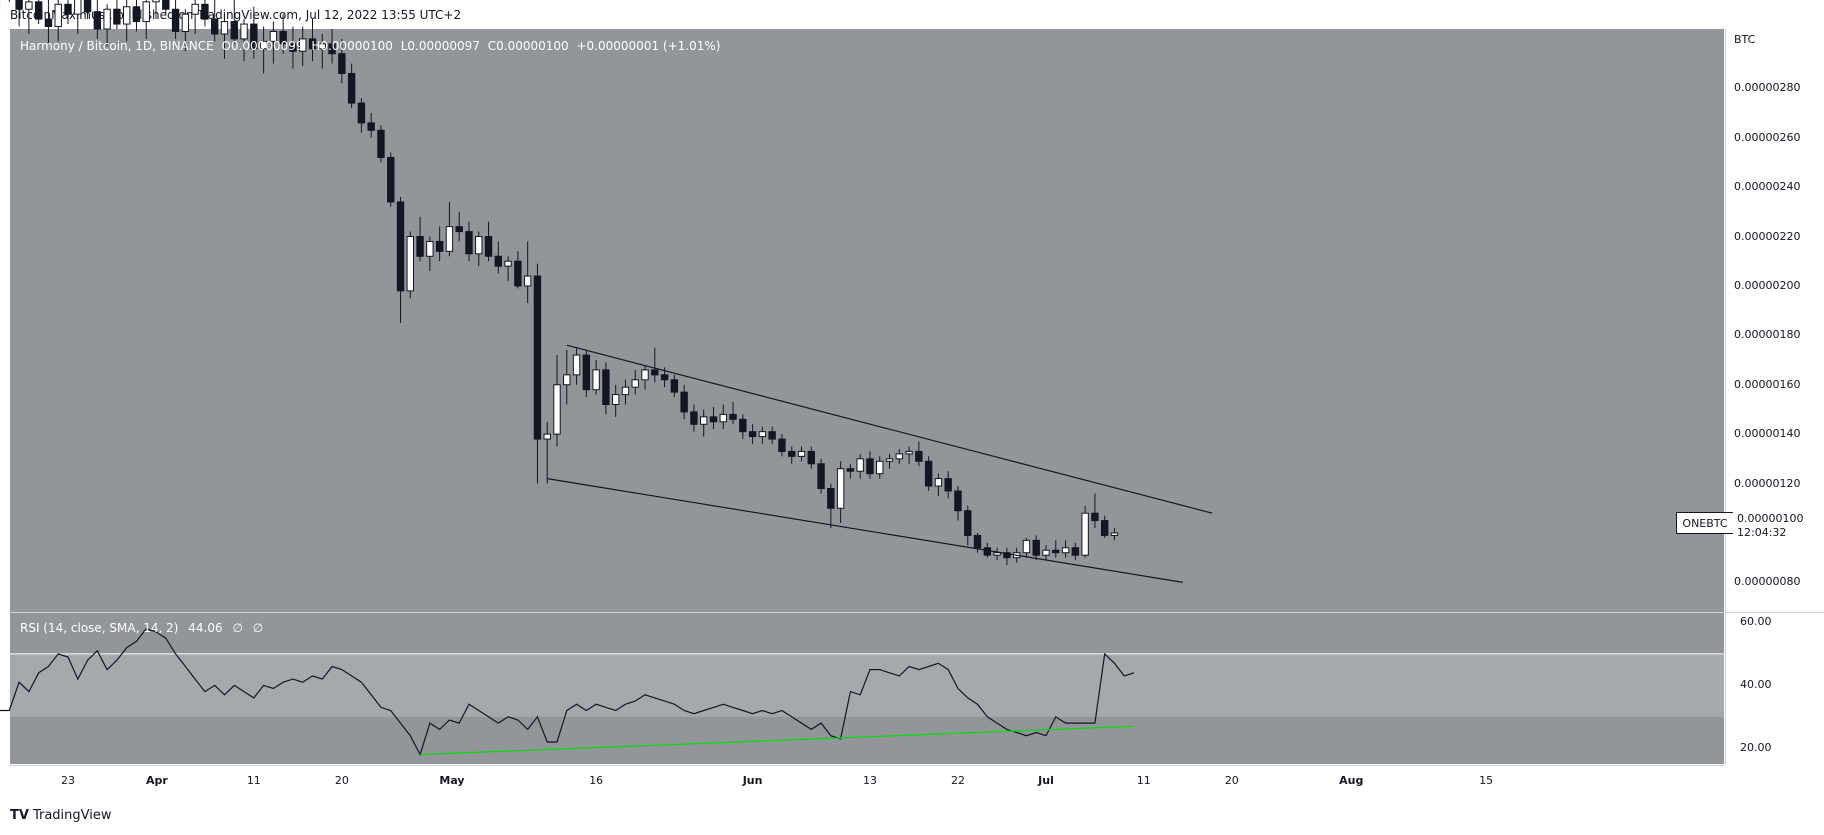  What do you see at coordinates (258, 628) in the screenshot?
I see `rsi-legend-extra-2: ∅` at bounding box center [258, 628].